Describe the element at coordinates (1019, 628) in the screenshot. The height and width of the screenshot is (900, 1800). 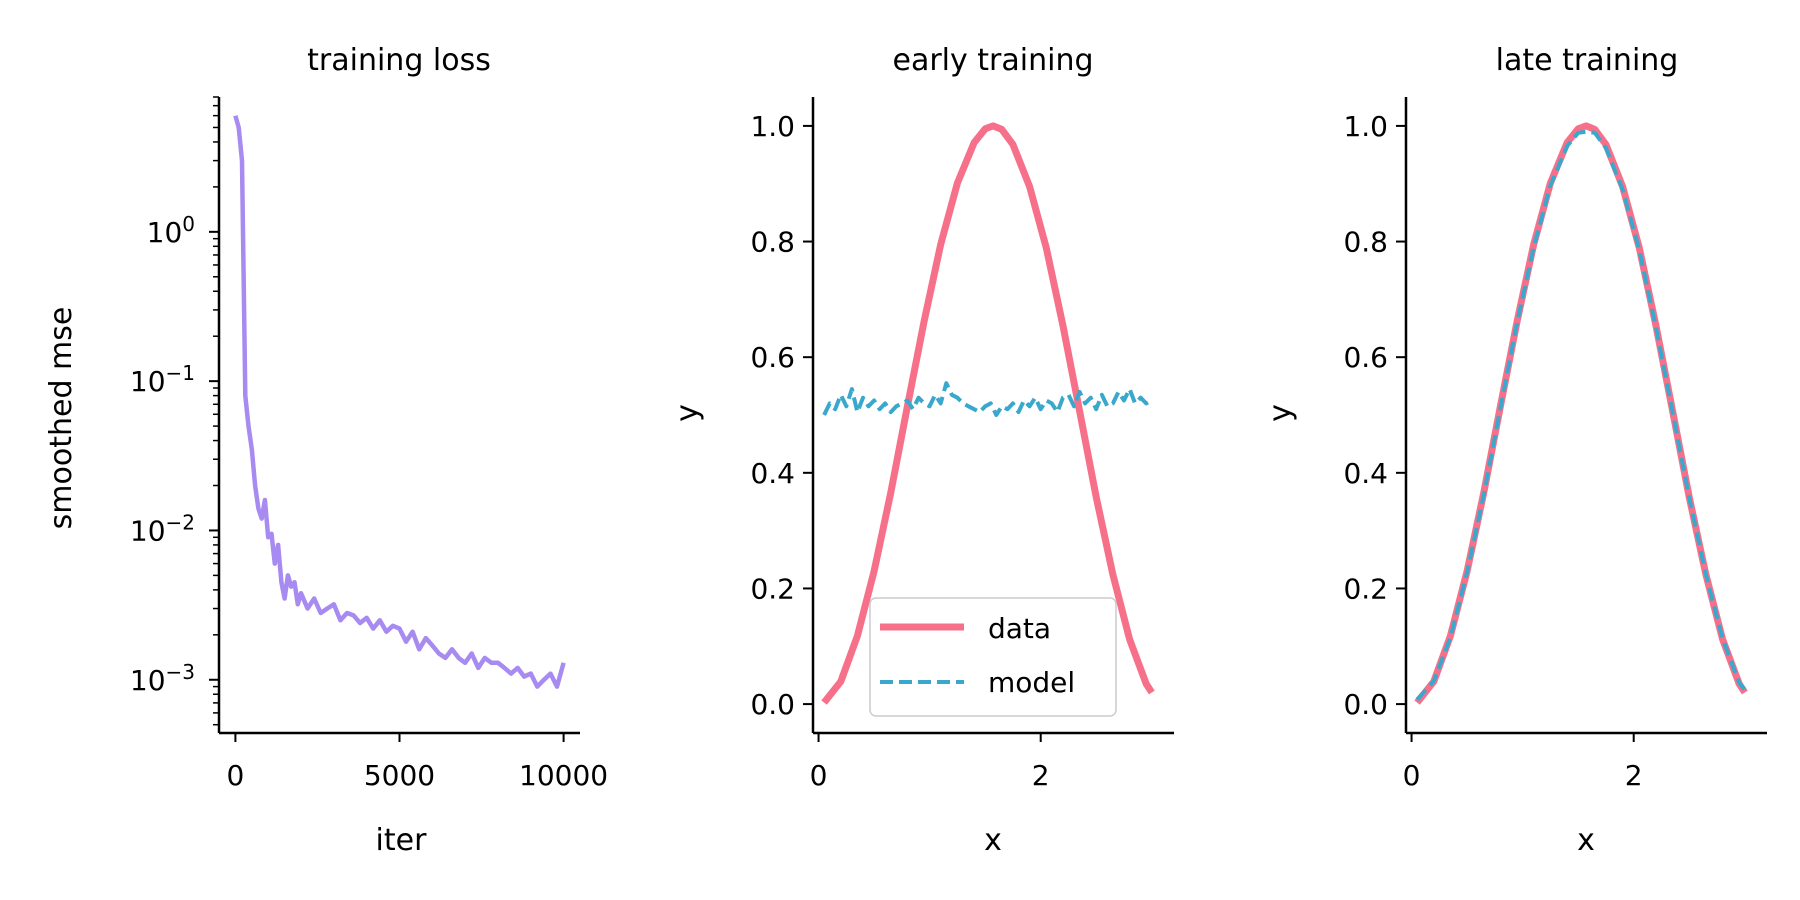
I see `legend-label-data: data` at that location.